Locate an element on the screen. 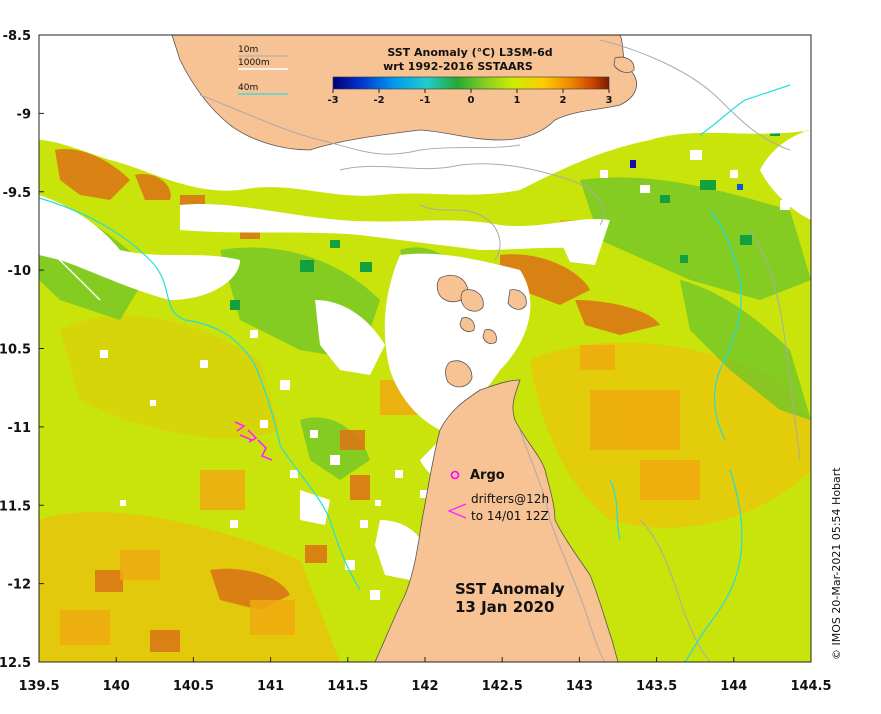 The image size is (881, 714). contour-legend: 10m 1000m 40m is located at coordinates (263, 70).